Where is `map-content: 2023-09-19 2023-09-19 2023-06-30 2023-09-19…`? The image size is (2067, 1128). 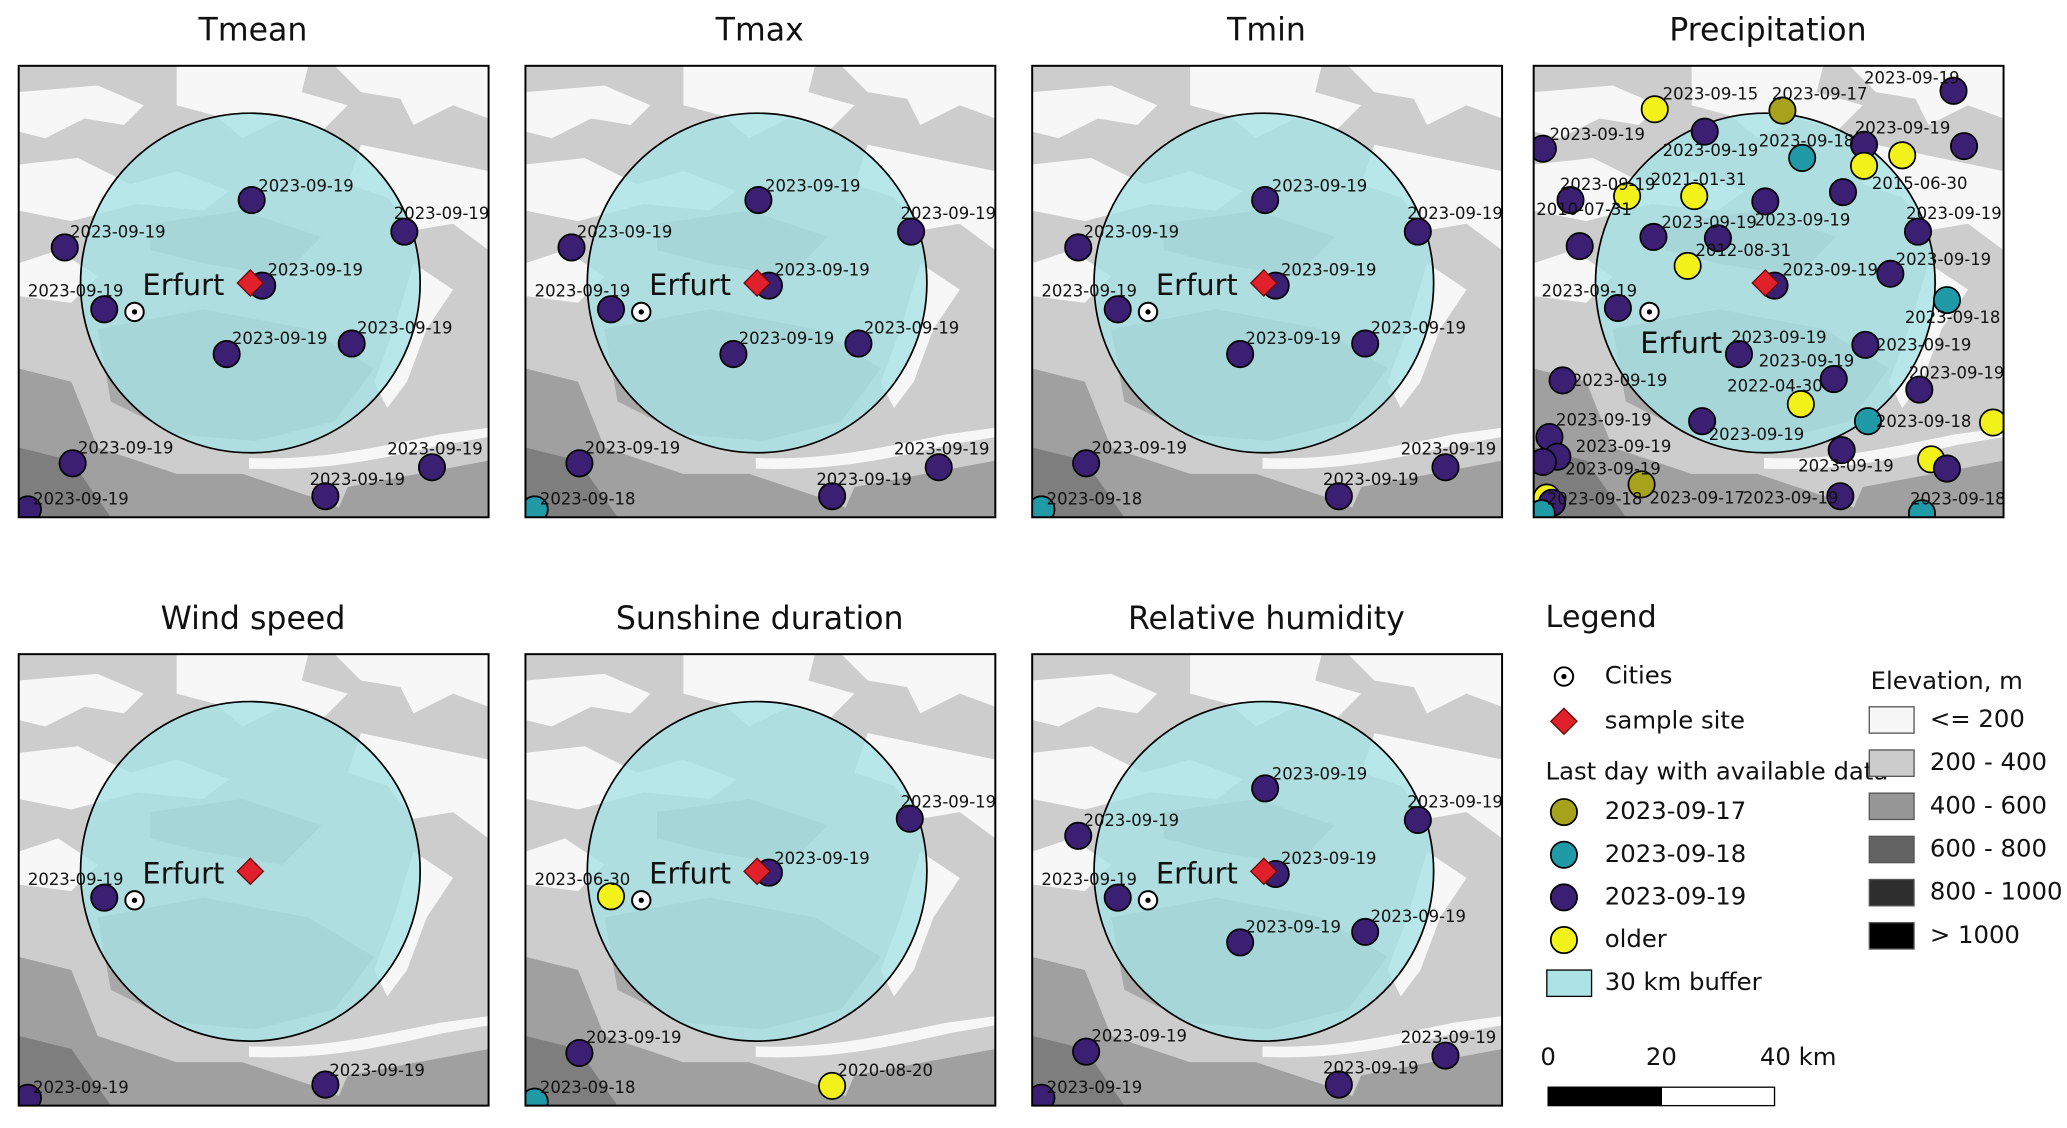
map-content: 2023-09-19 2023-09-19 2023-06-30 2023-09-19… is located at coordinates (761, 880).